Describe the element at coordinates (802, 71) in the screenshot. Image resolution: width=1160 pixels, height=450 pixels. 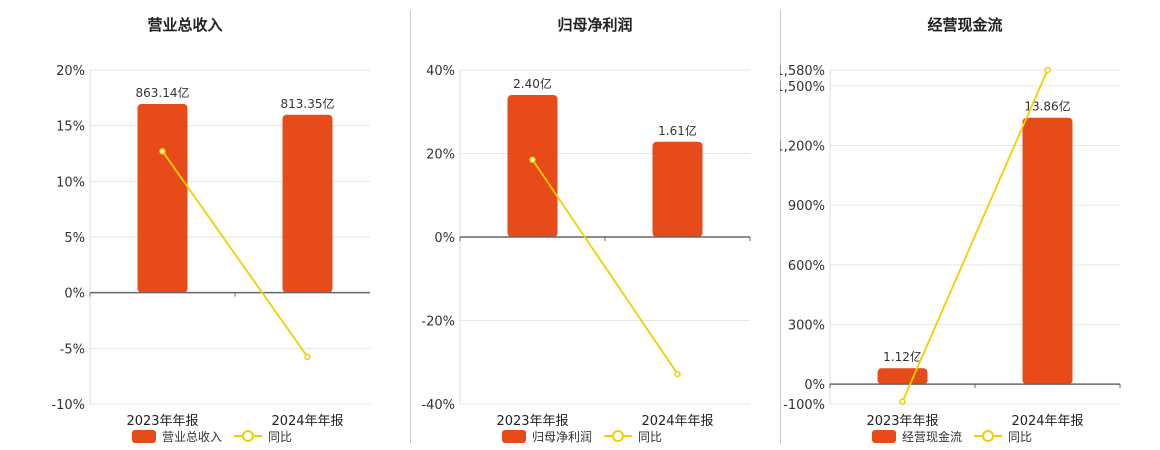
I see `y-tick-label: 1,580%` at that location.